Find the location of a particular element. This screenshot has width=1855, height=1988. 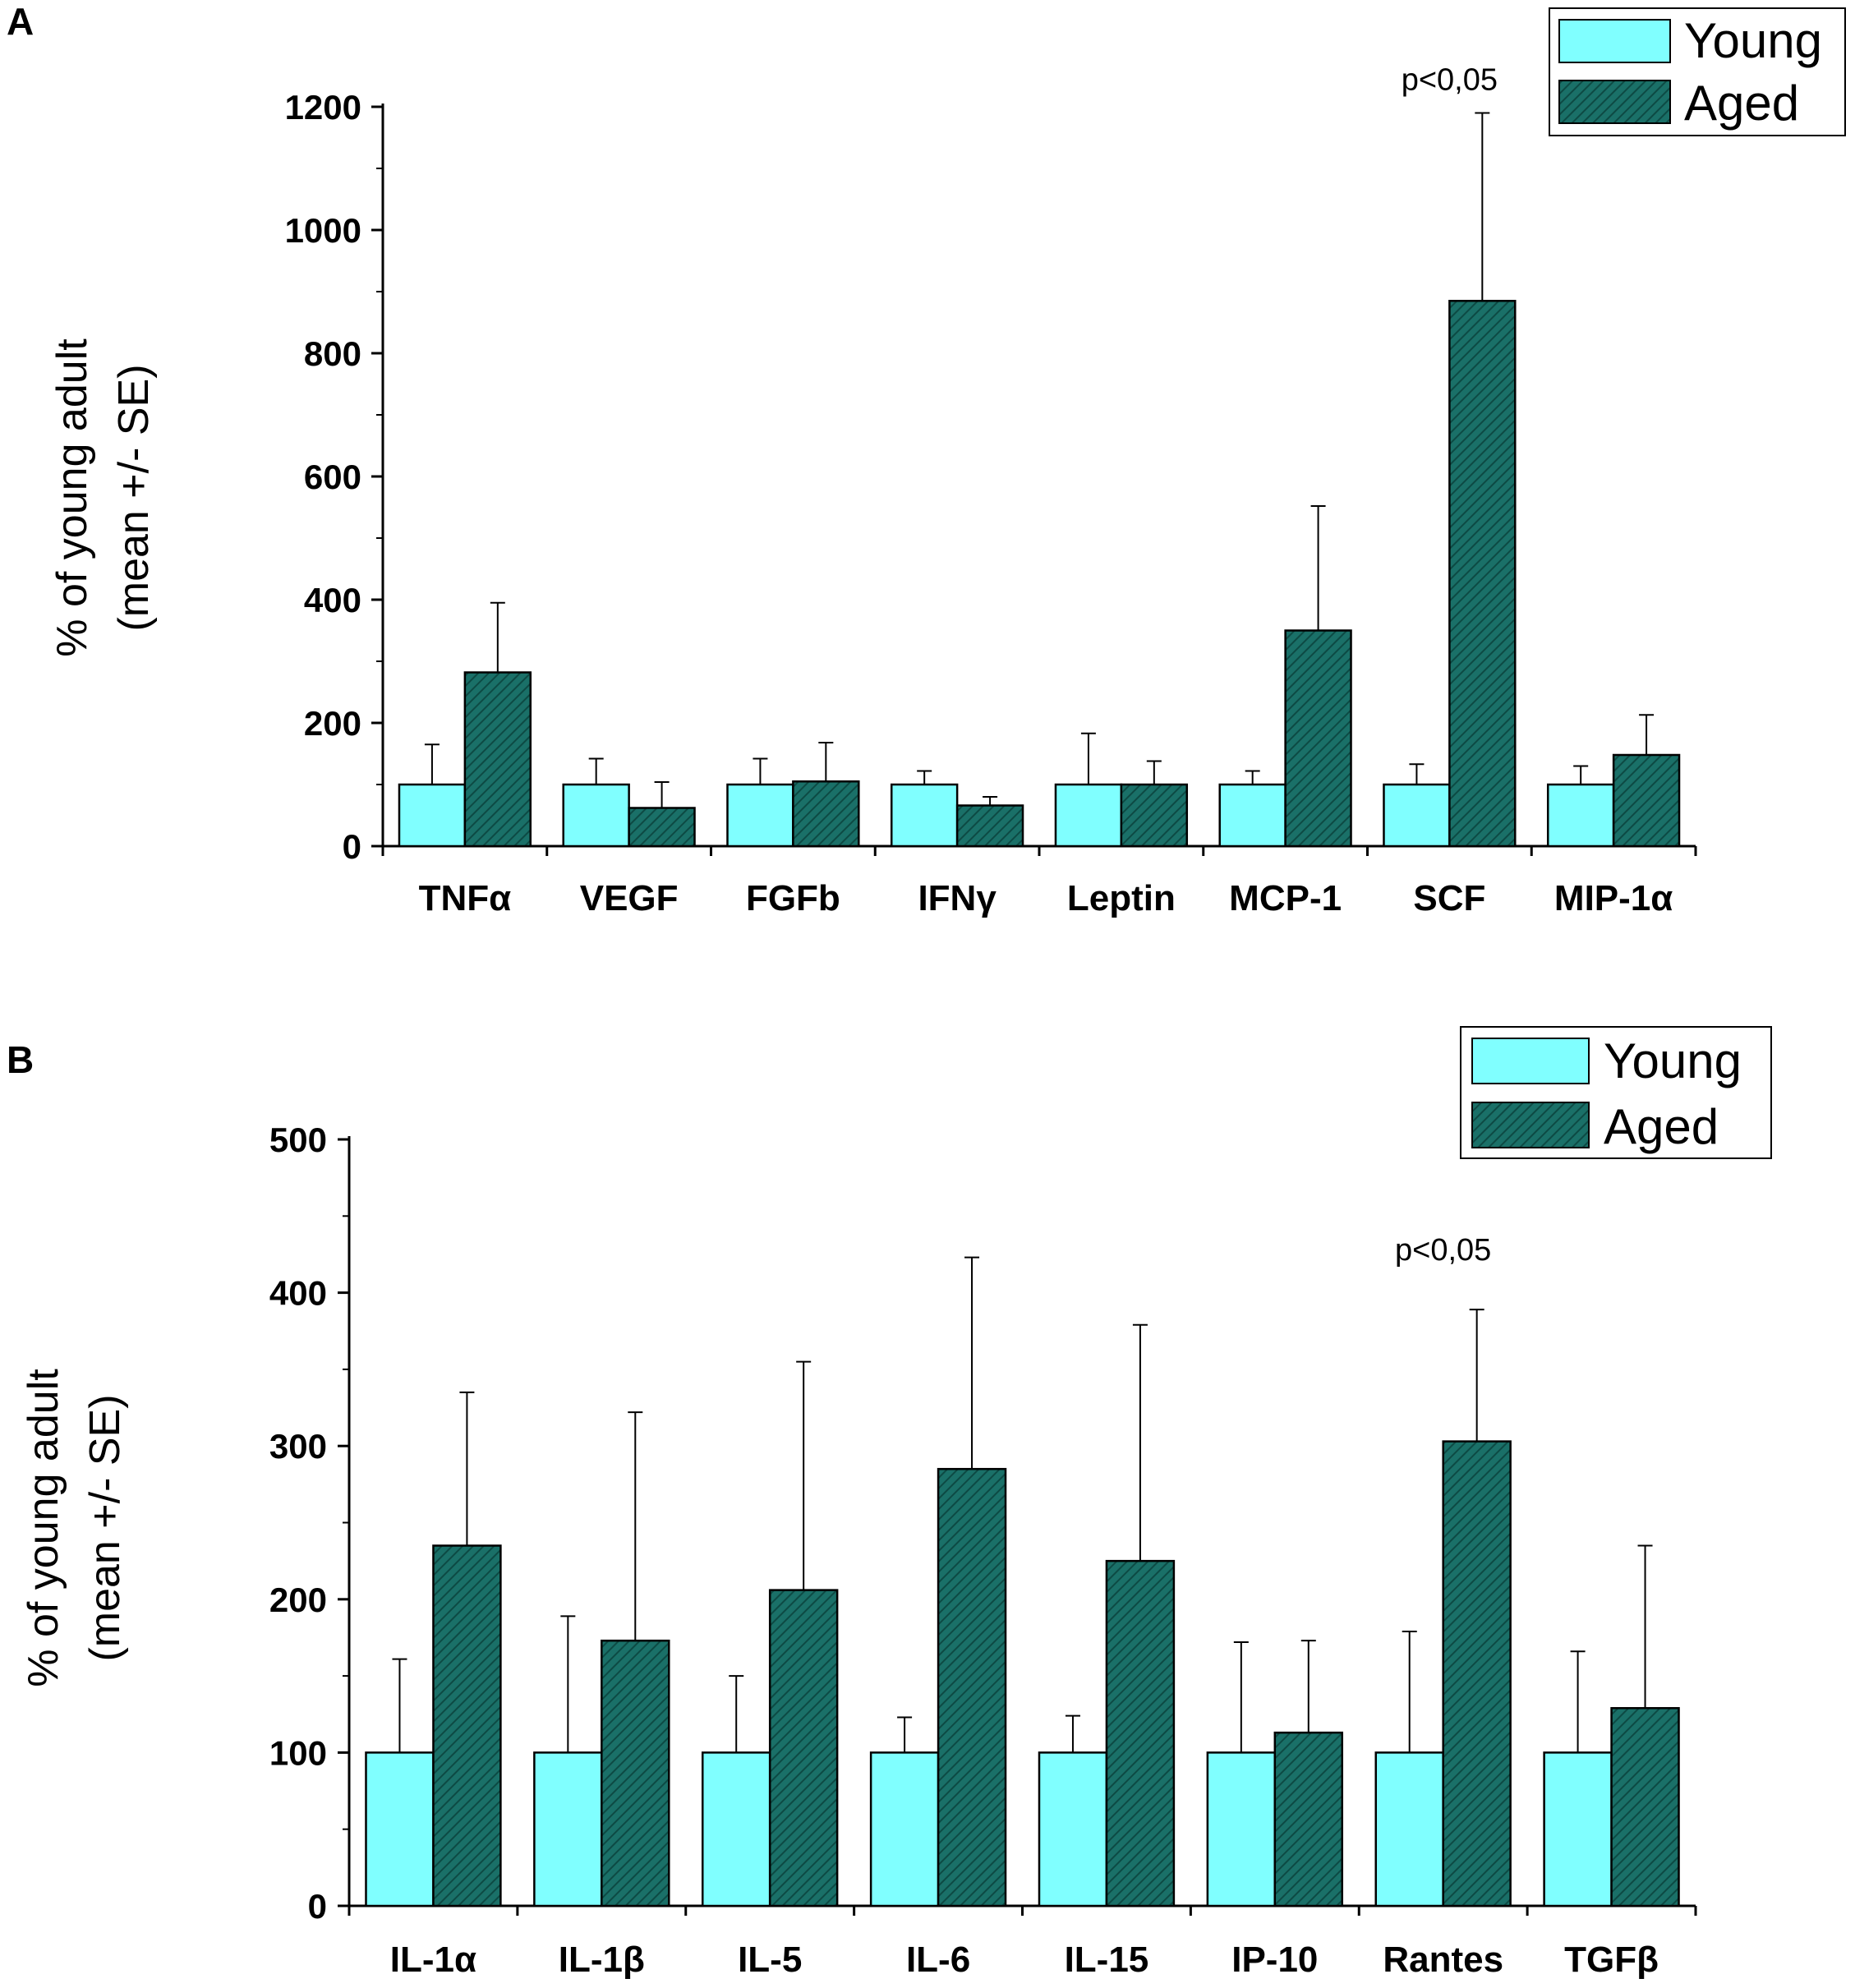

panel-a-significance-annotation: p<0,05 is located at coordinates (1450, 80).